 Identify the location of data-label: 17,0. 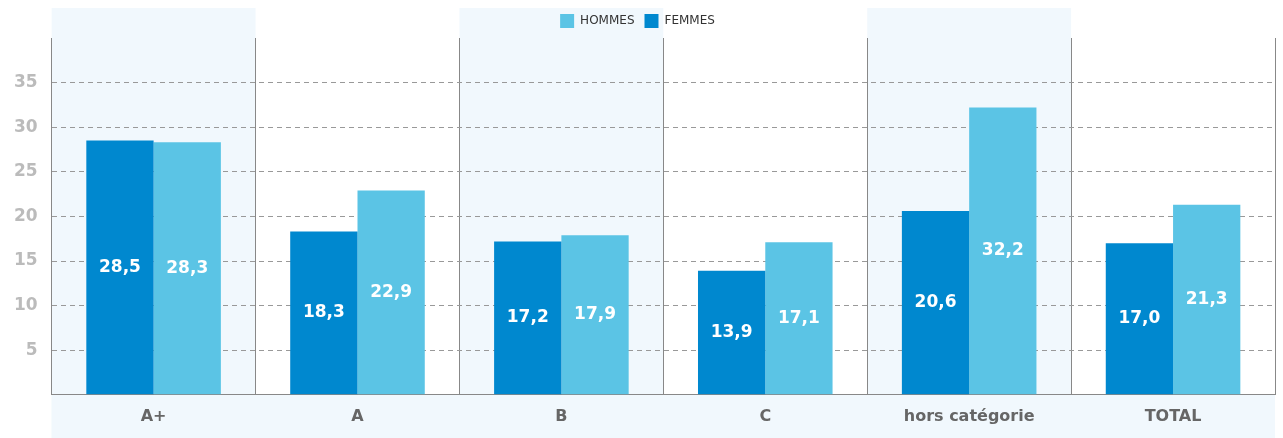
(1139, 317).